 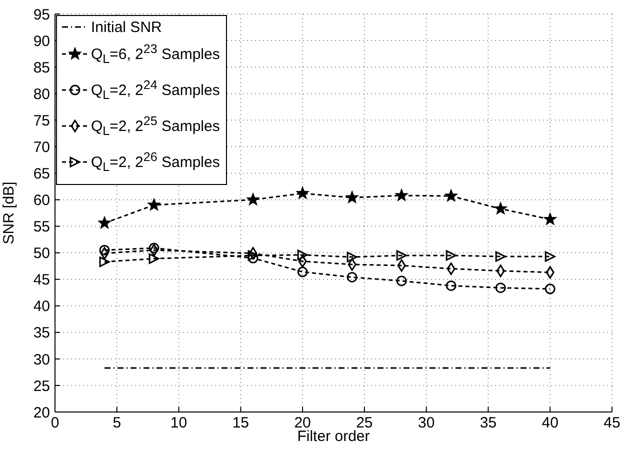 What do you see at coordinates (612, 423) in the screenshot?
I see `x-tick-label: 45` at bounding box center [612, 423].